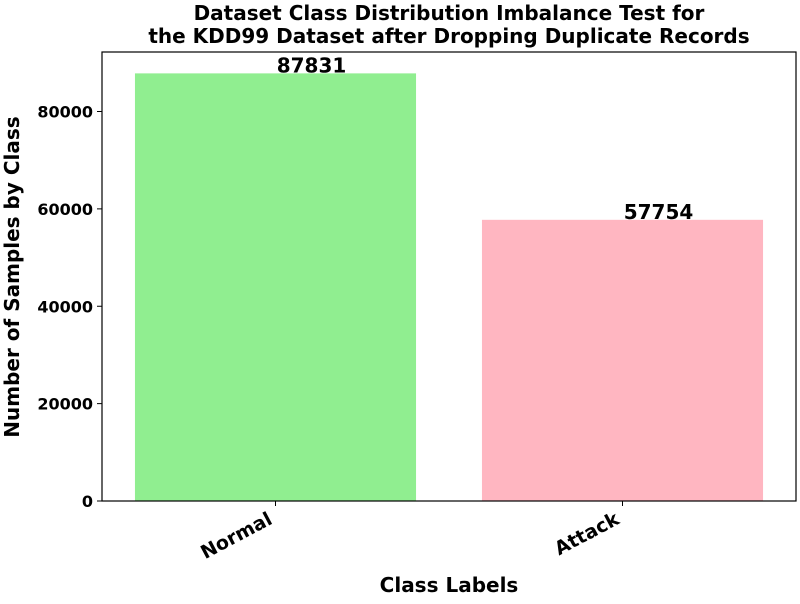 The width and height of the screenshot is (800, 604). What do you see at coordinates (65, 112) in the screenshot?
I see `y-tick-label: 80000` at bounding box center [65, 112].